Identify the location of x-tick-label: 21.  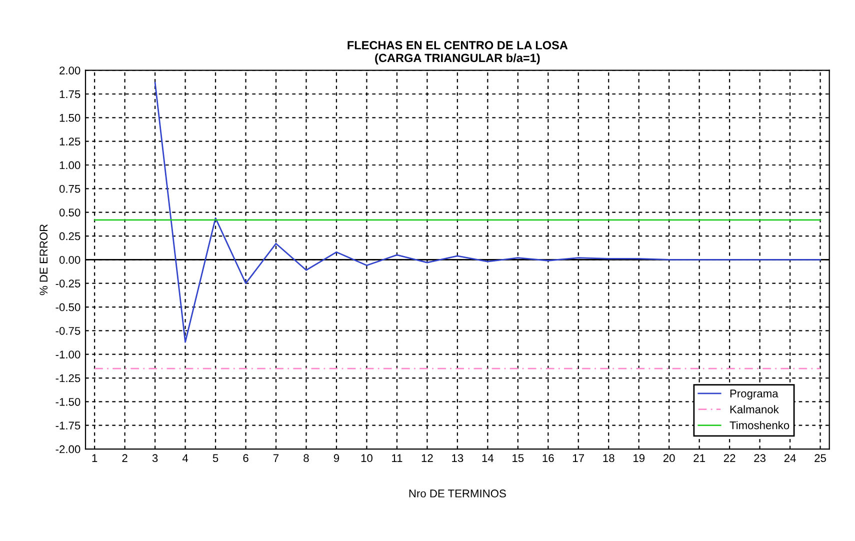
(699, 458).